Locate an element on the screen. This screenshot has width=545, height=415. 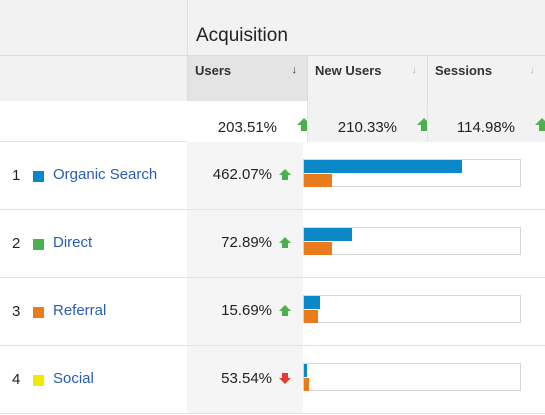
users-percent-value: 15.69% is located at coordinates (246, 310).